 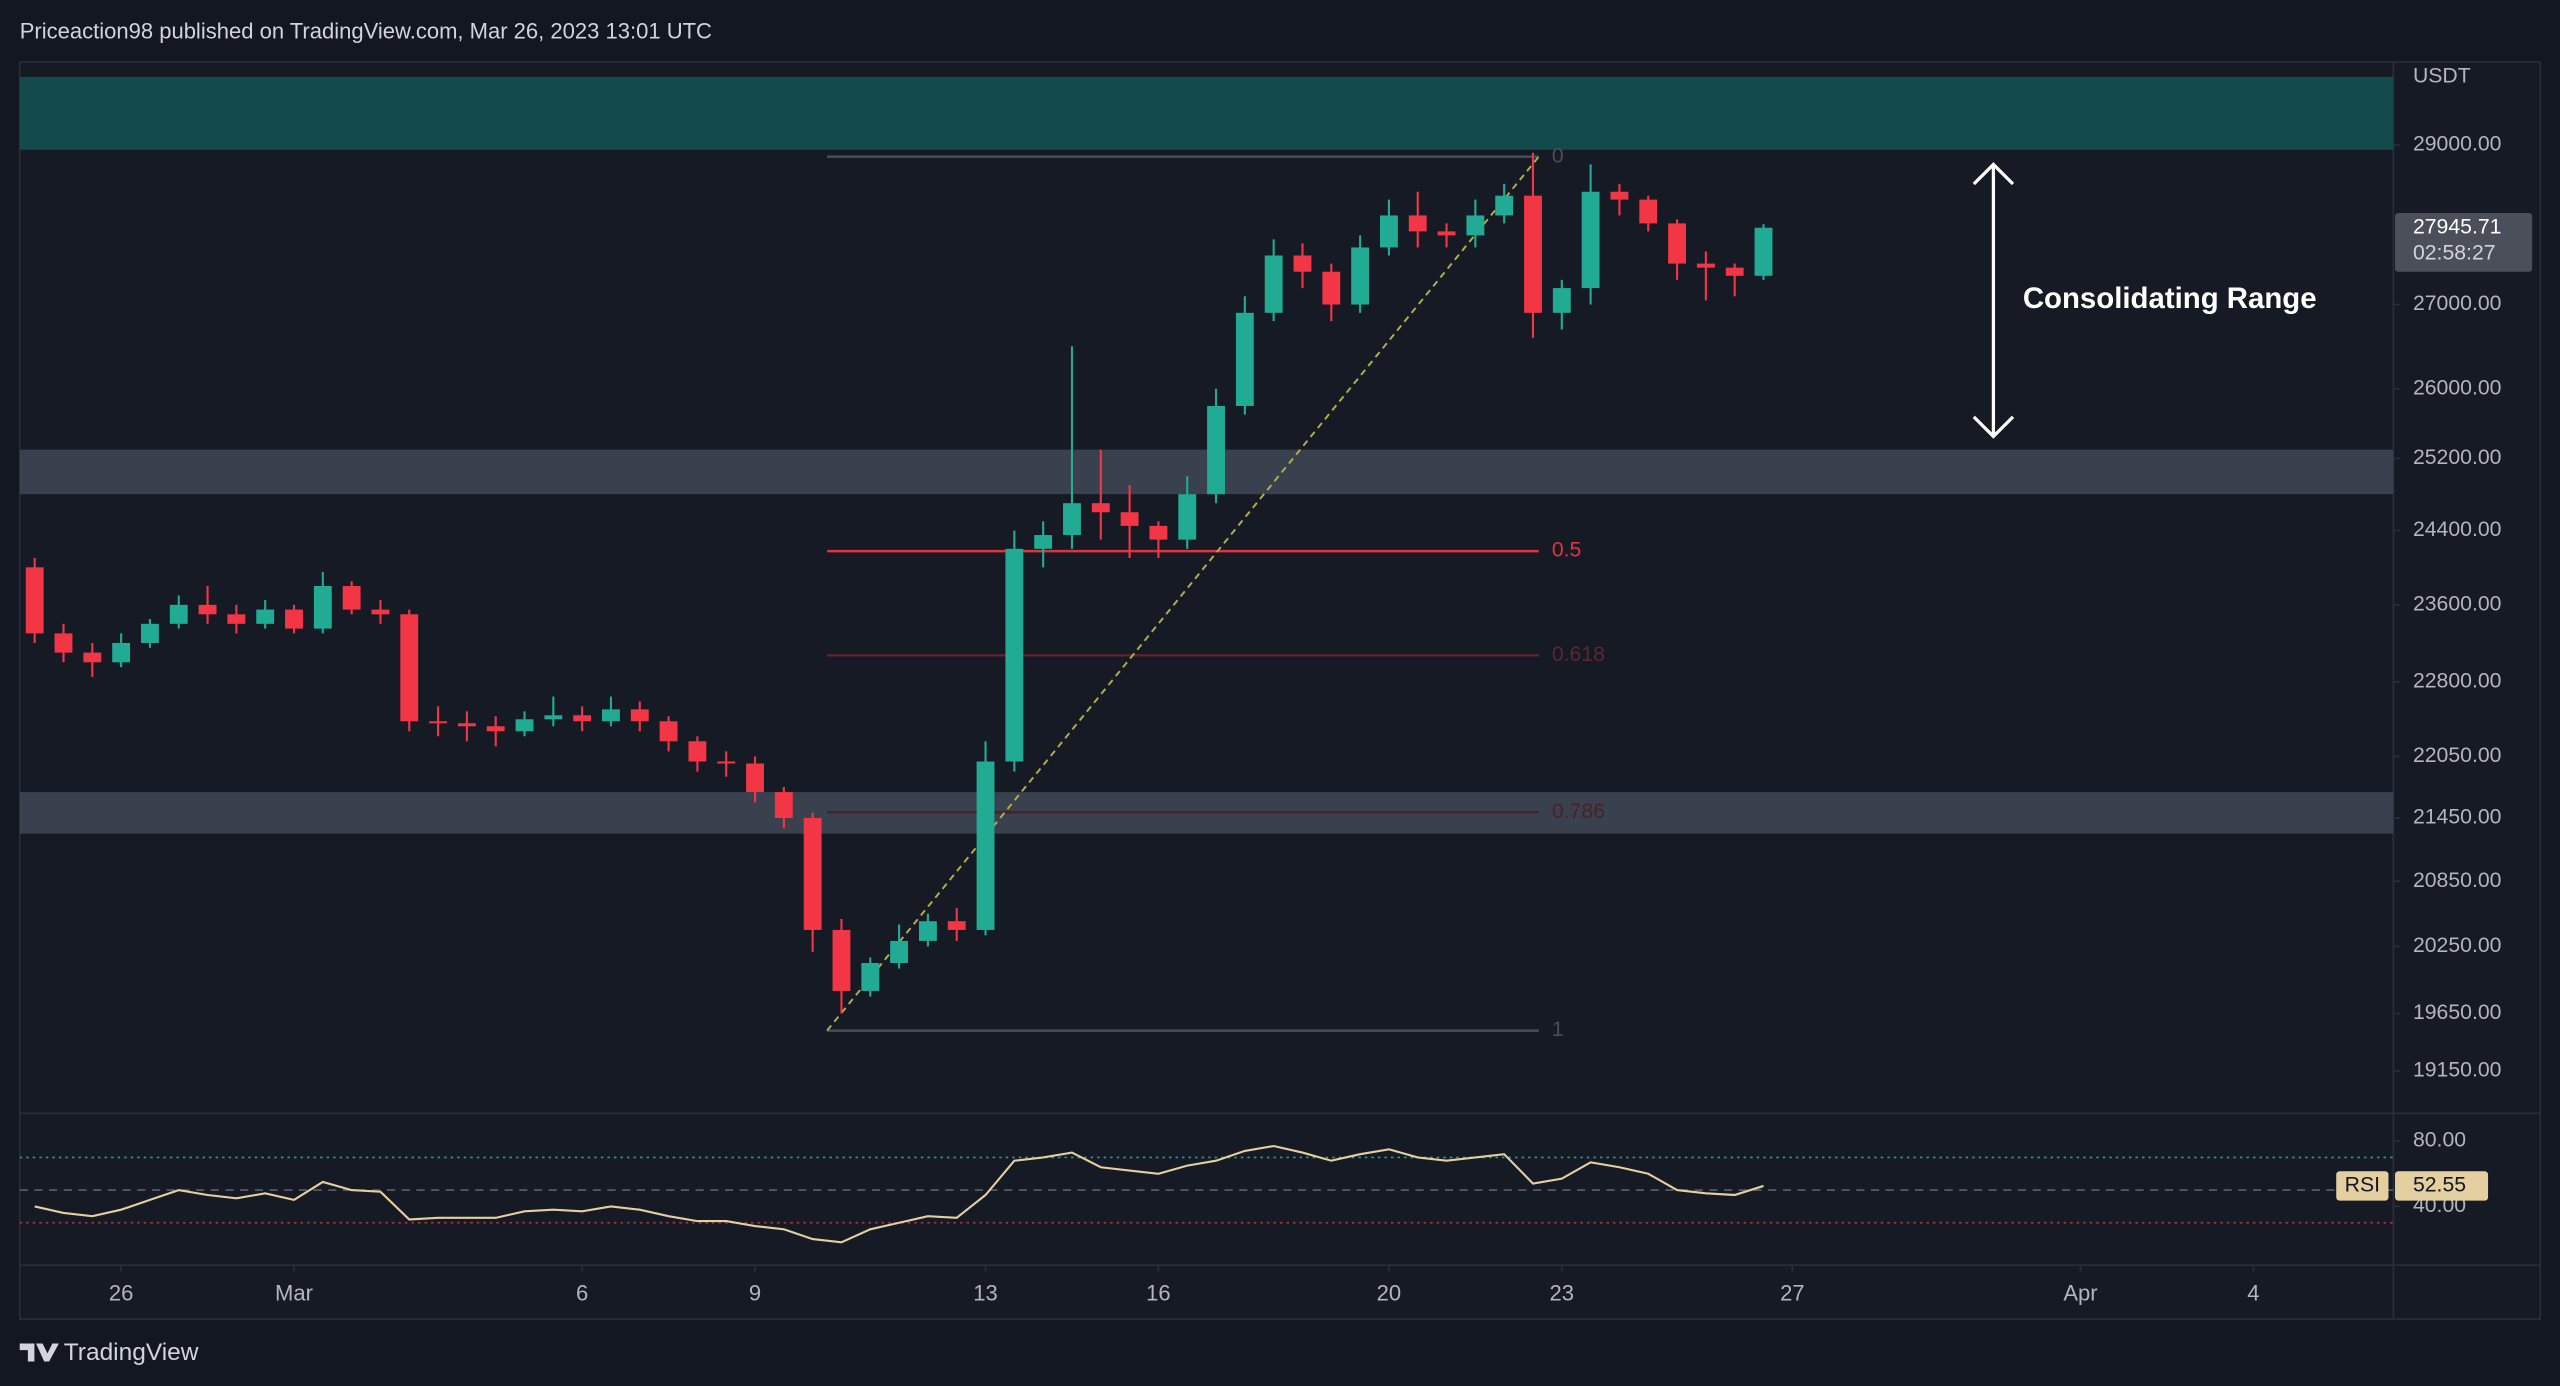 I want to click on x-tick-label: Apr, so click(x=2080, y=1292).